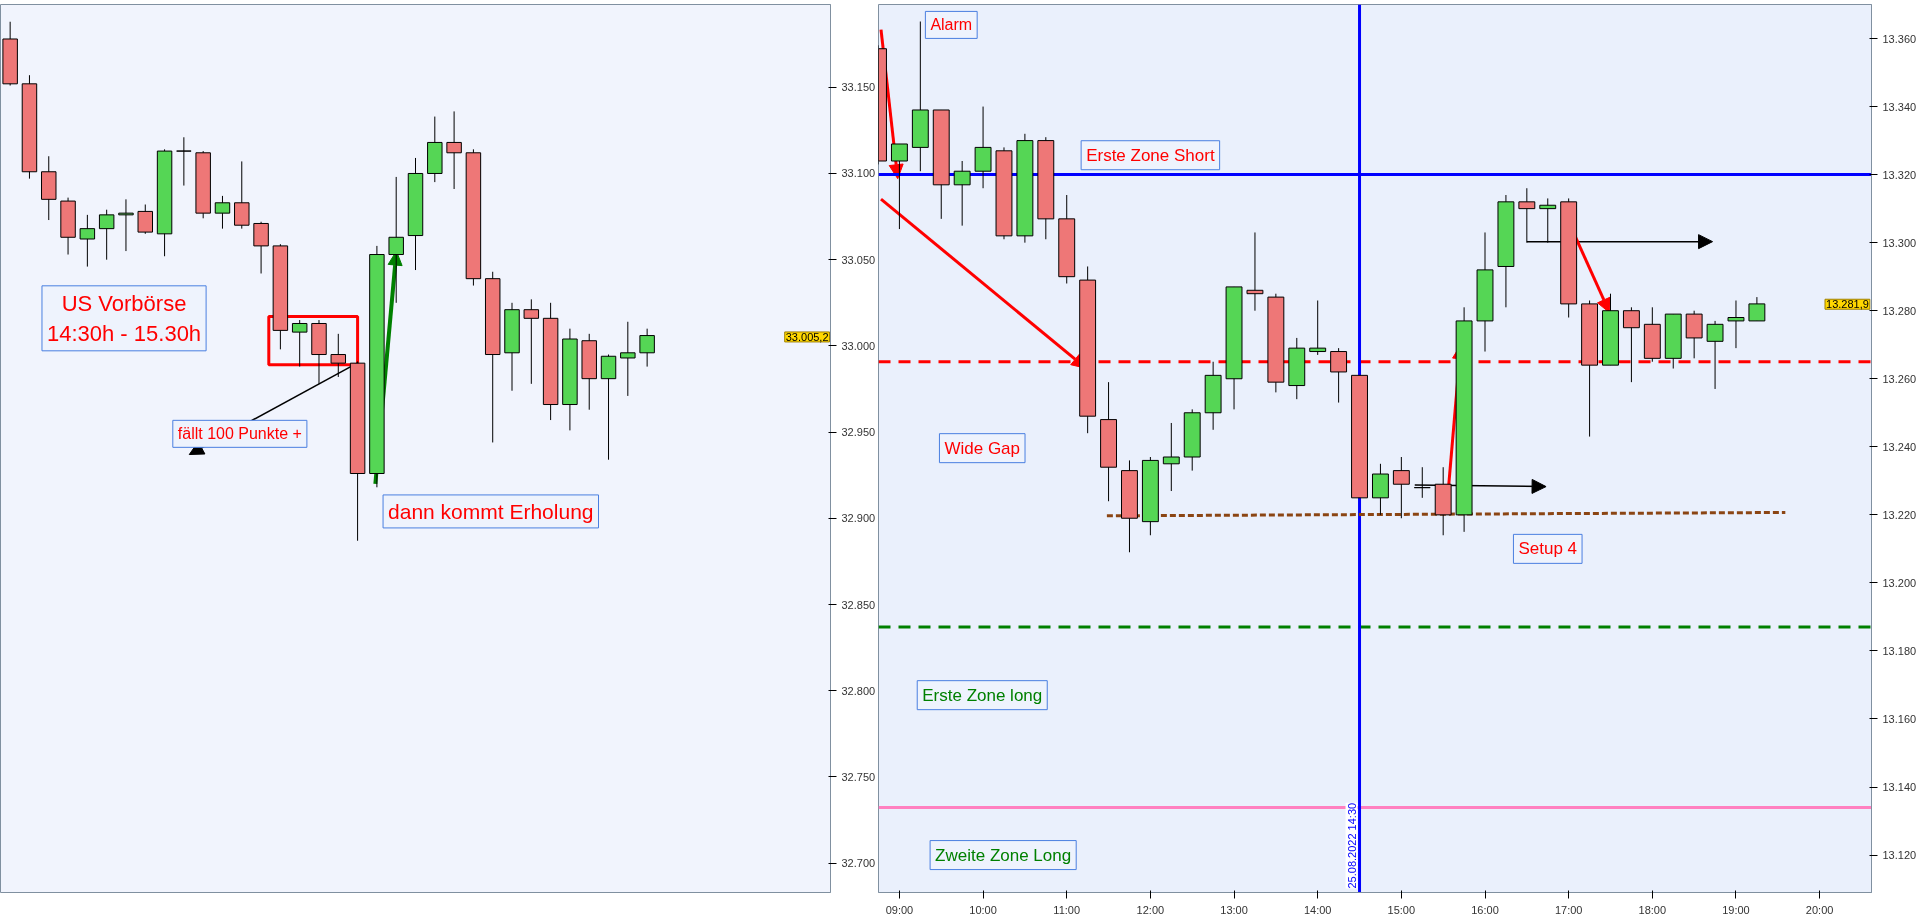 This screenshot has height=920, width=1919. What do you see at coordinates (899, 909) in the screenshot?
I see `x-tick-label: 09:00` at bounding box center [899, 909].